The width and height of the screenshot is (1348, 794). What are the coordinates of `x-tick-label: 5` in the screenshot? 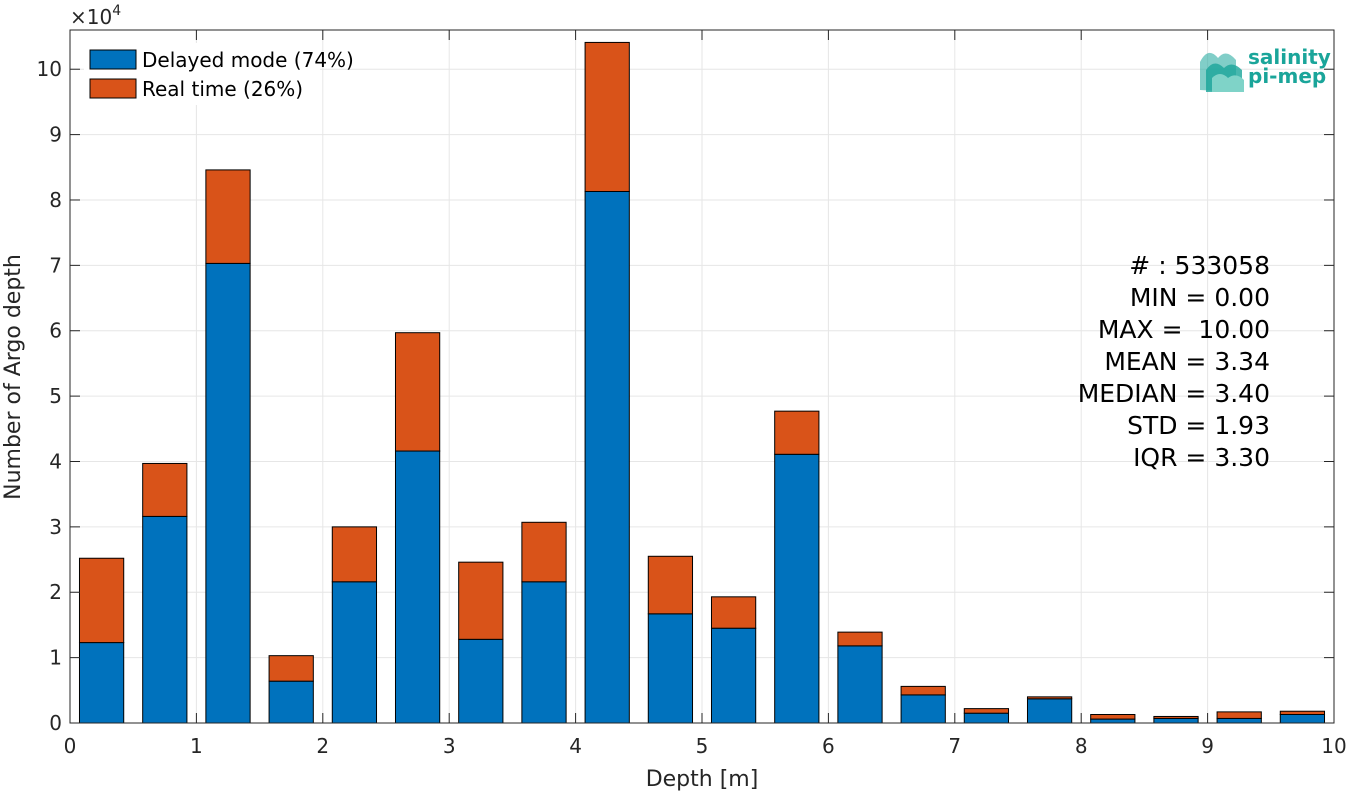 It's located at (702, 746).